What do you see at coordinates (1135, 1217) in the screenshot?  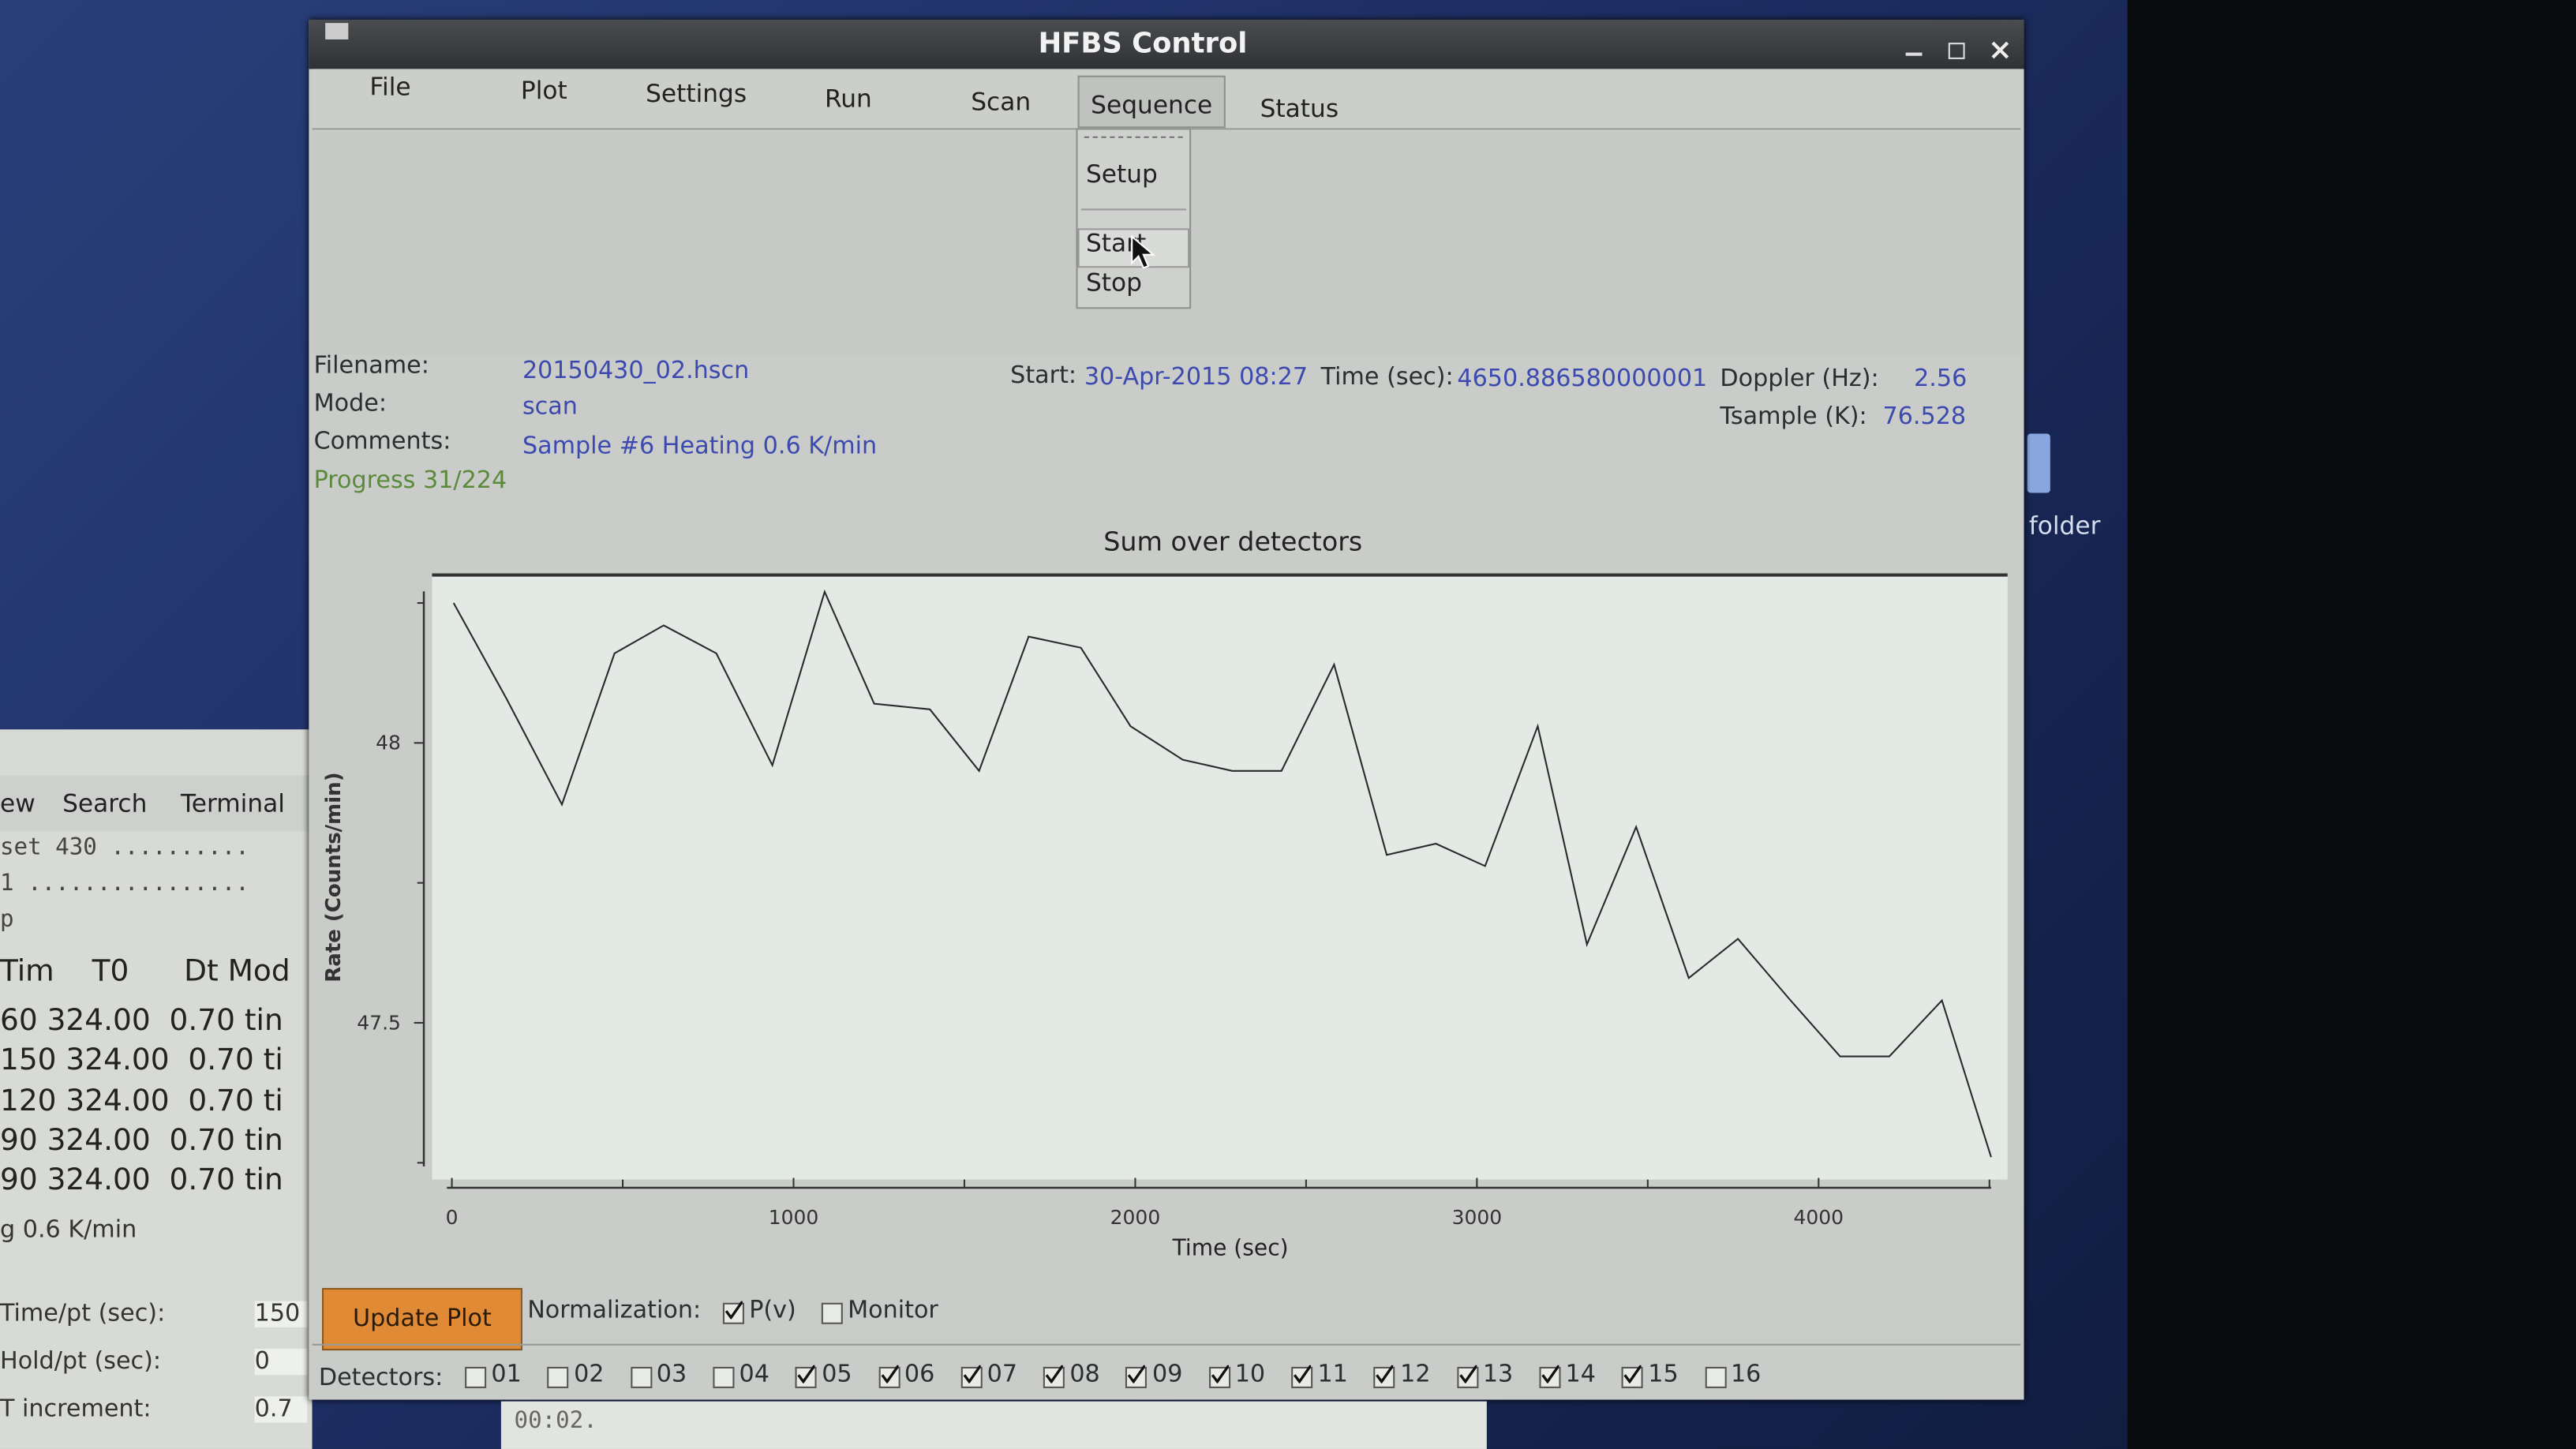 I see `x-tick-label: 2000` at bounding box center [1135, 1217].